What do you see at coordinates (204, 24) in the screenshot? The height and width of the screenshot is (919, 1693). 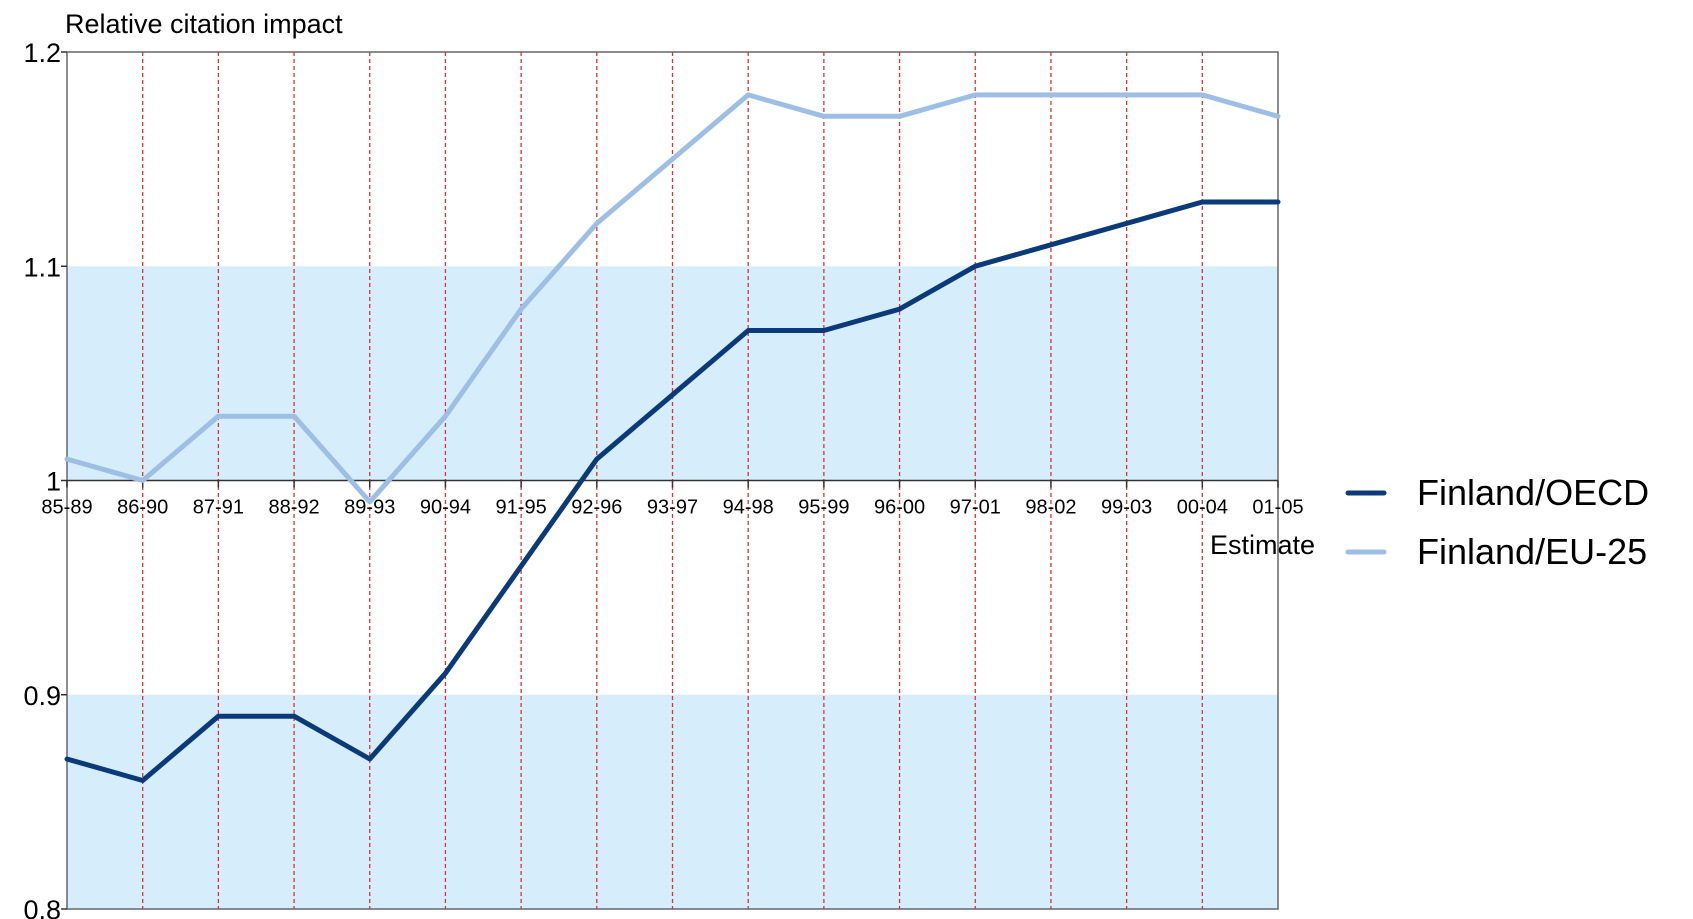 I see `y-axis-title: Relative citation impact` at bounding box center [204, 24].